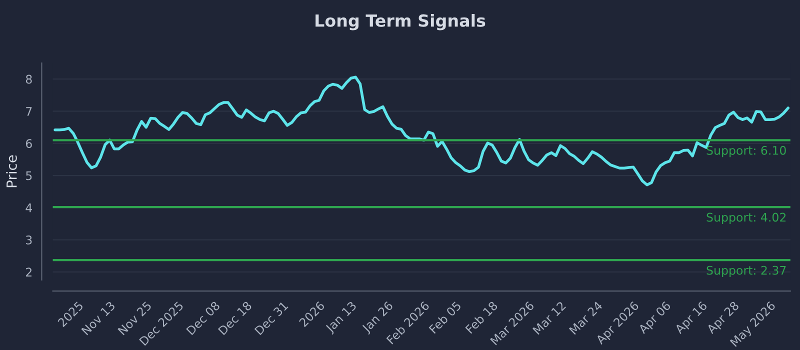 This screenshot has height=350, width=800. Describe the element at coordinates (29, 143) in the screenshot. I see `y-tick-label: 6` at that location.